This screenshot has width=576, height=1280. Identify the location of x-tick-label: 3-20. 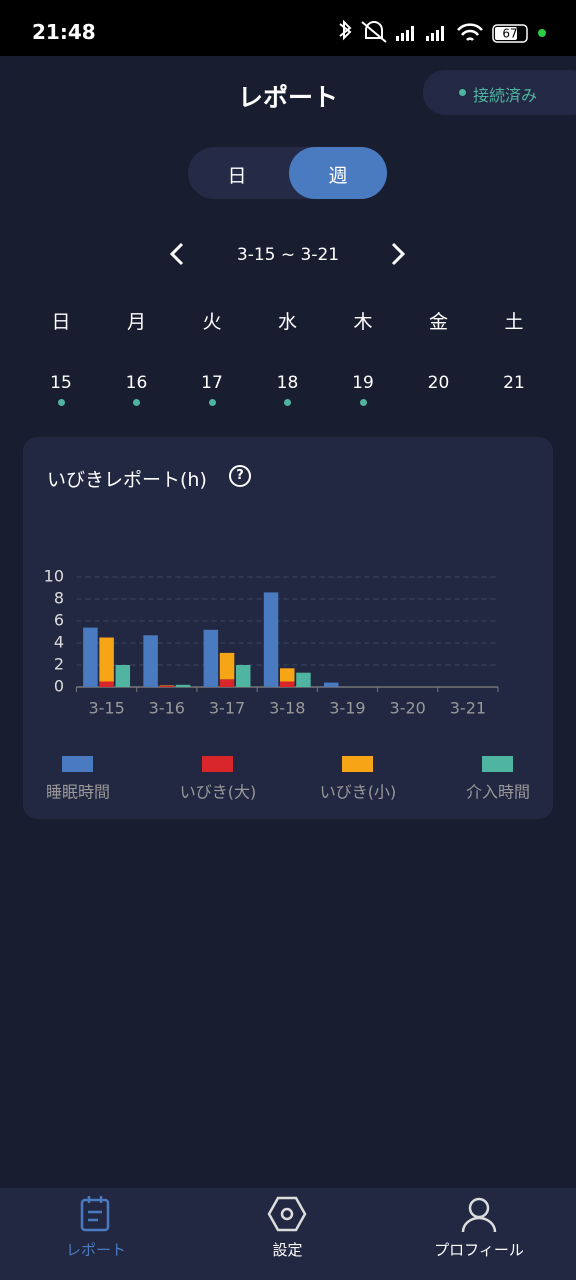
(408, 708).